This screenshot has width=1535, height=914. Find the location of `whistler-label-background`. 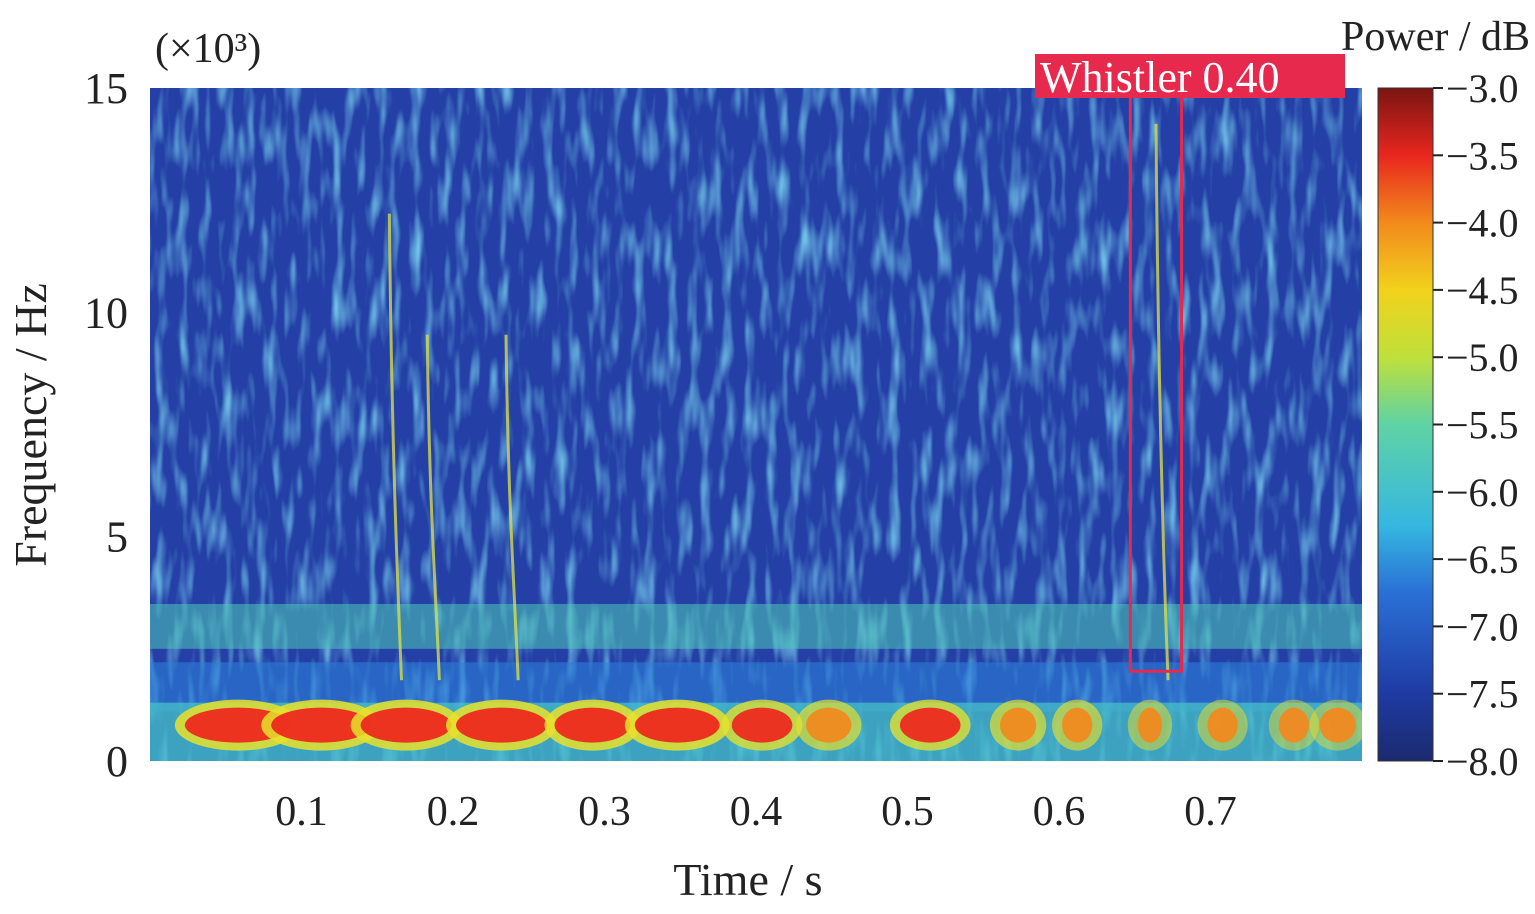

whistler-label-background is located at coordinates (1190, 76).